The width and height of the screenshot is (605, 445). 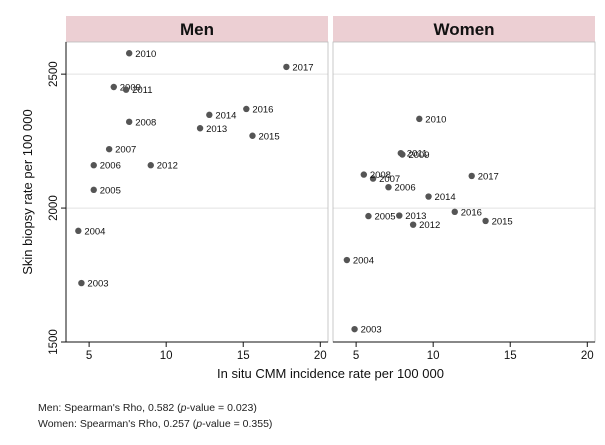 What do you see at coordinates (89, 356) in the screenshot?
I see `men-x-tick-label-5: 5` at bounding box center [89, 356].